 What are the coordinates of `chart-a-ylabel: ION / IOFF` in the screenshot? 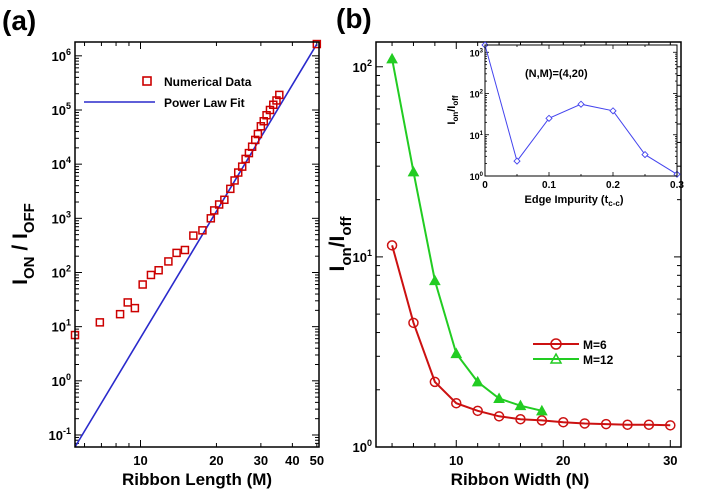 It's located at (23, 244).